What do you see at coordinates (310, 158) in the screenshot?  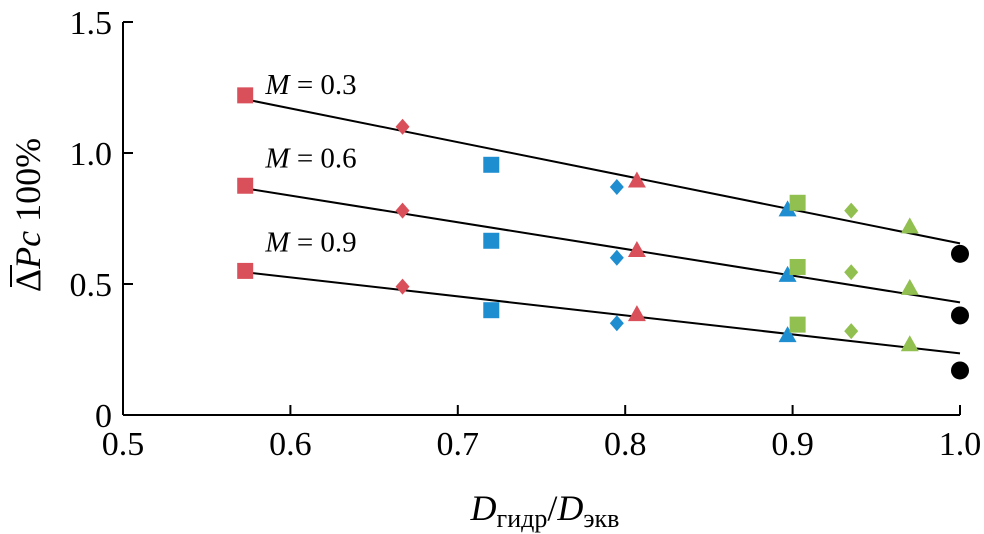 I see `series-label: M = 0.6` at bounding box center [310, 158].